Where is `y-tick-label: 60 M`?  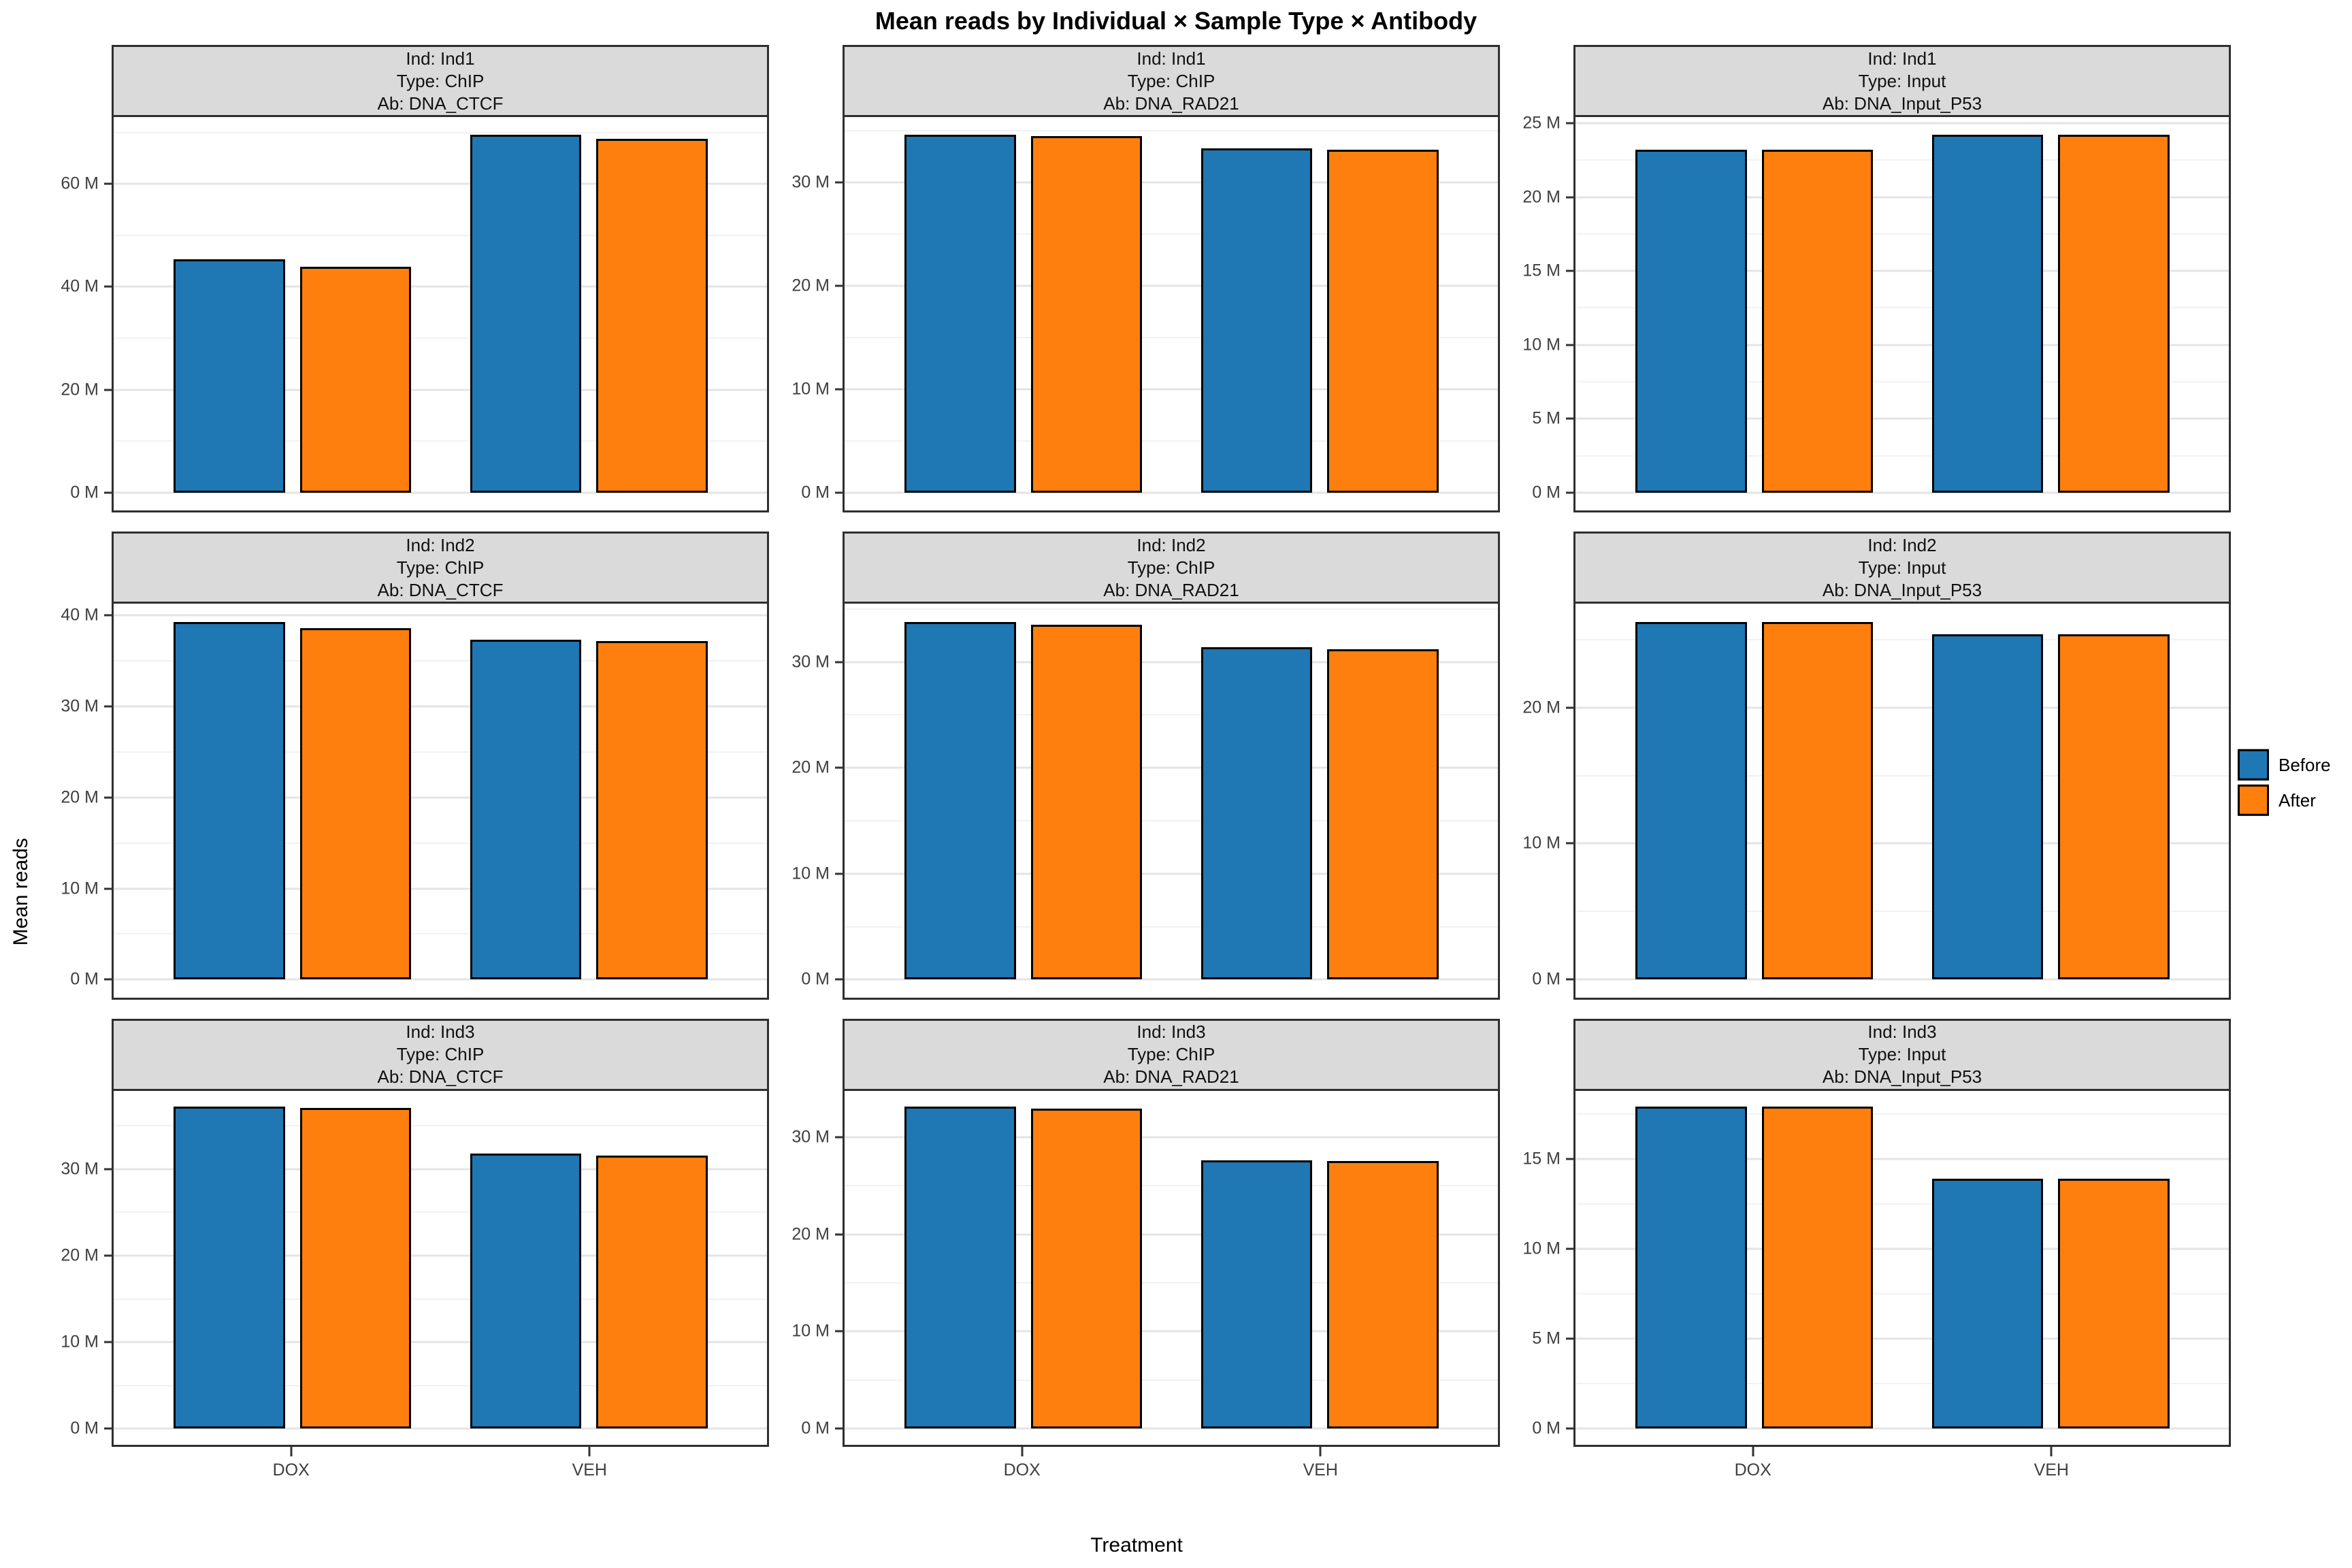
y-tick-label: 60 M is located at coordinates (80, 184).